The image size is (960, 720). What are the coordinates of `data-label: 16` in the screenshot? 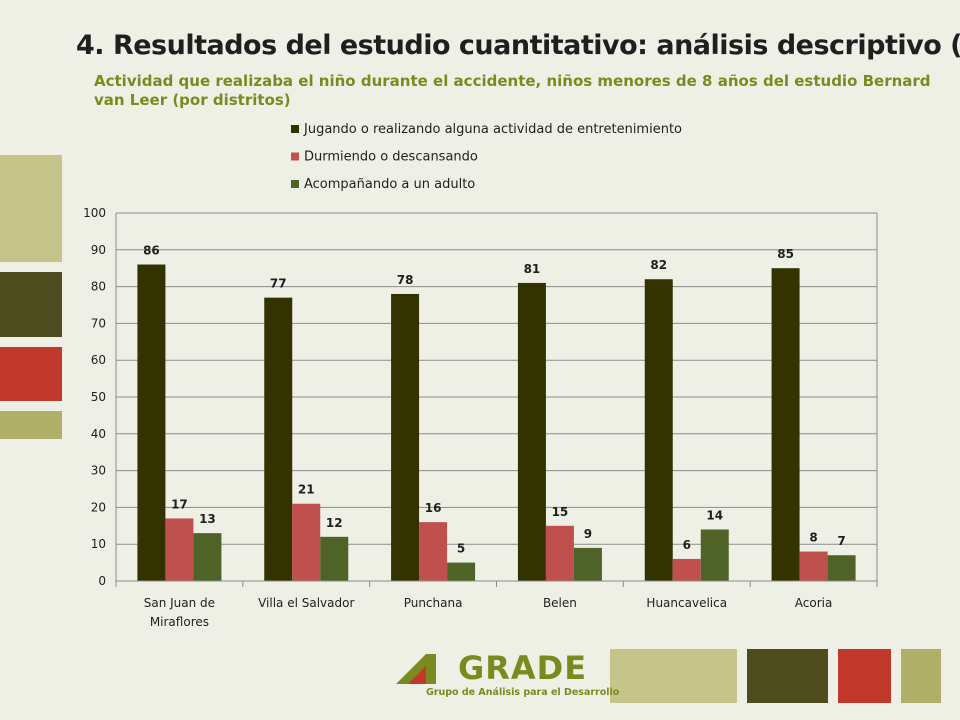 It's located at (433, 508).